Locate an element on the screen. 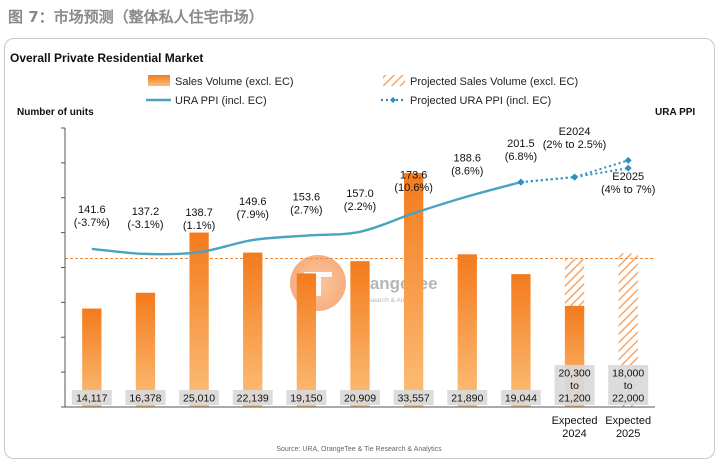 This screenshot has height=461, width=720. ppi-data-label-line: (8.6%) is located at coordinates (467, 172).